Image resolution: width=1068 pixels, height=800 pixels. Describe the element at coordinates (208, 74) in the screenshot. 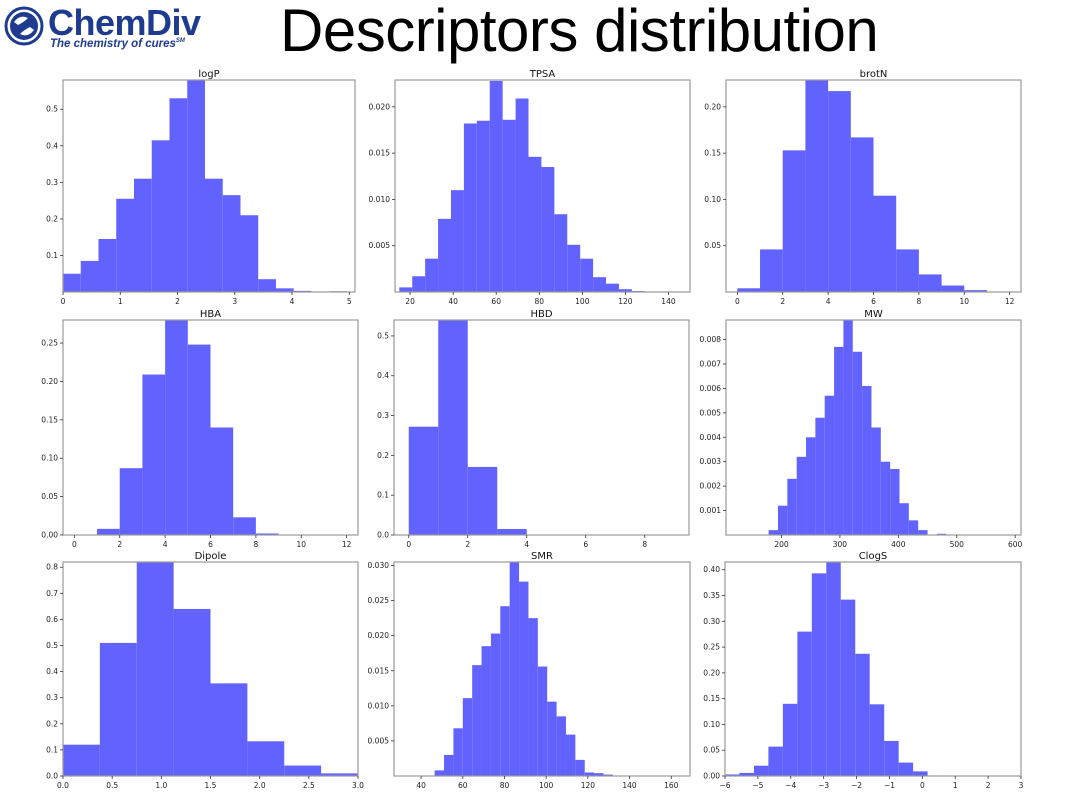

I see `chart-title: logP` at that location.